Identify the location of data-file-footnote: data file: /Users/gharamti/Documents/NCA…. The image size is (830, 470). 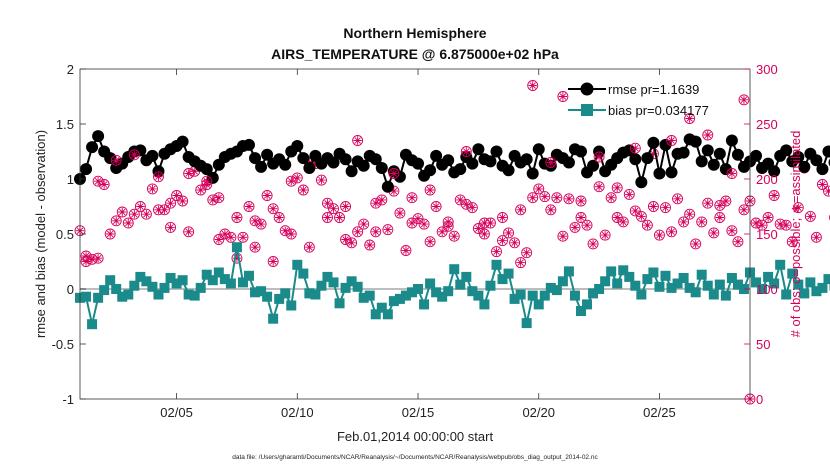
(415, 457).